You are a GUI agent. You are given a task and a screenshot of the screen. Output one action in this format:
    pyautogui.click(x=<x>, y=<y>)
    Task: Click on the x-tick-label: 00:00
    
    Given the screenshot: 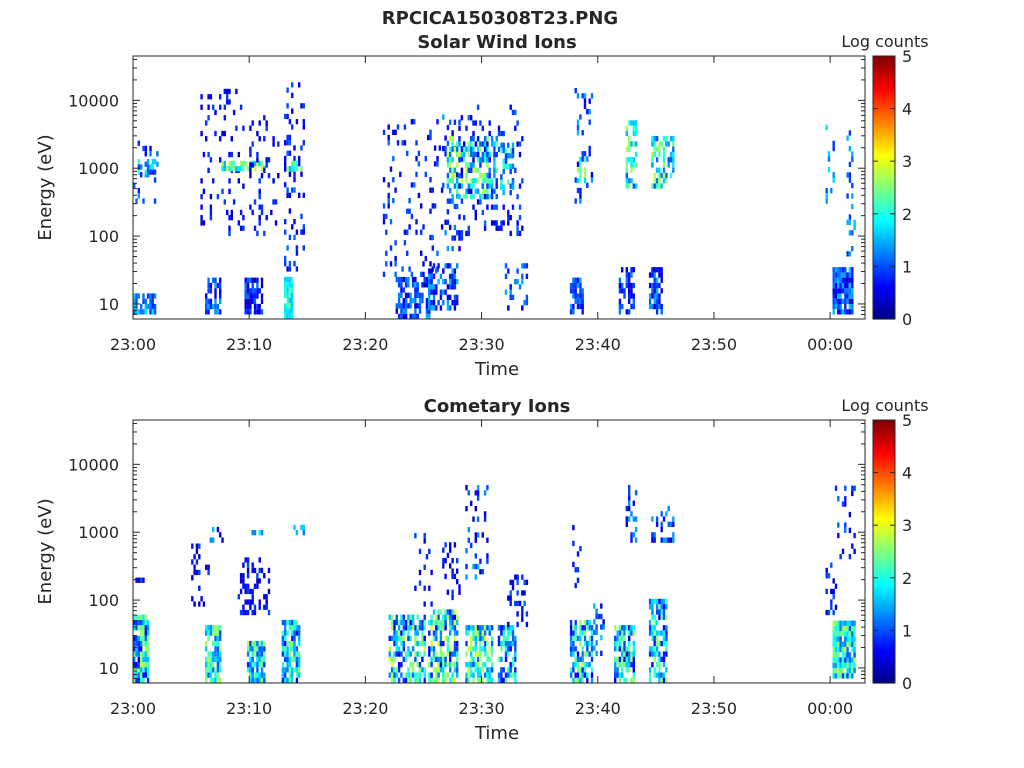 What is the action you would take?
    pyautogui.click(x=830, y=344)
    